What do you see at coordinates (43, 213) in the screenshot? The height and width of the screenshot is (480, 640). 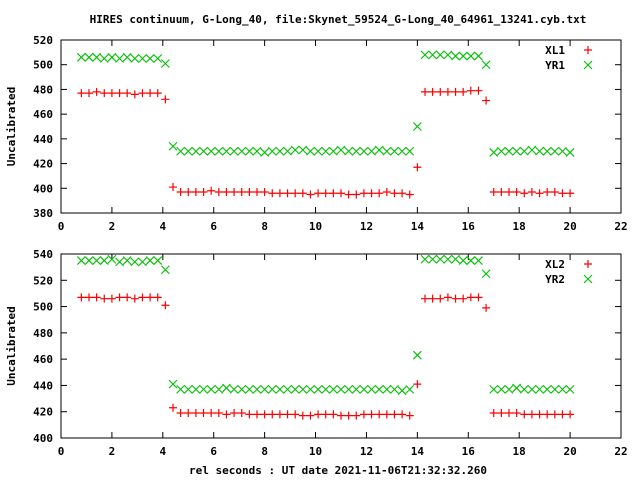 I see `y-tick-label: 380` at bounding box center [43, 213].